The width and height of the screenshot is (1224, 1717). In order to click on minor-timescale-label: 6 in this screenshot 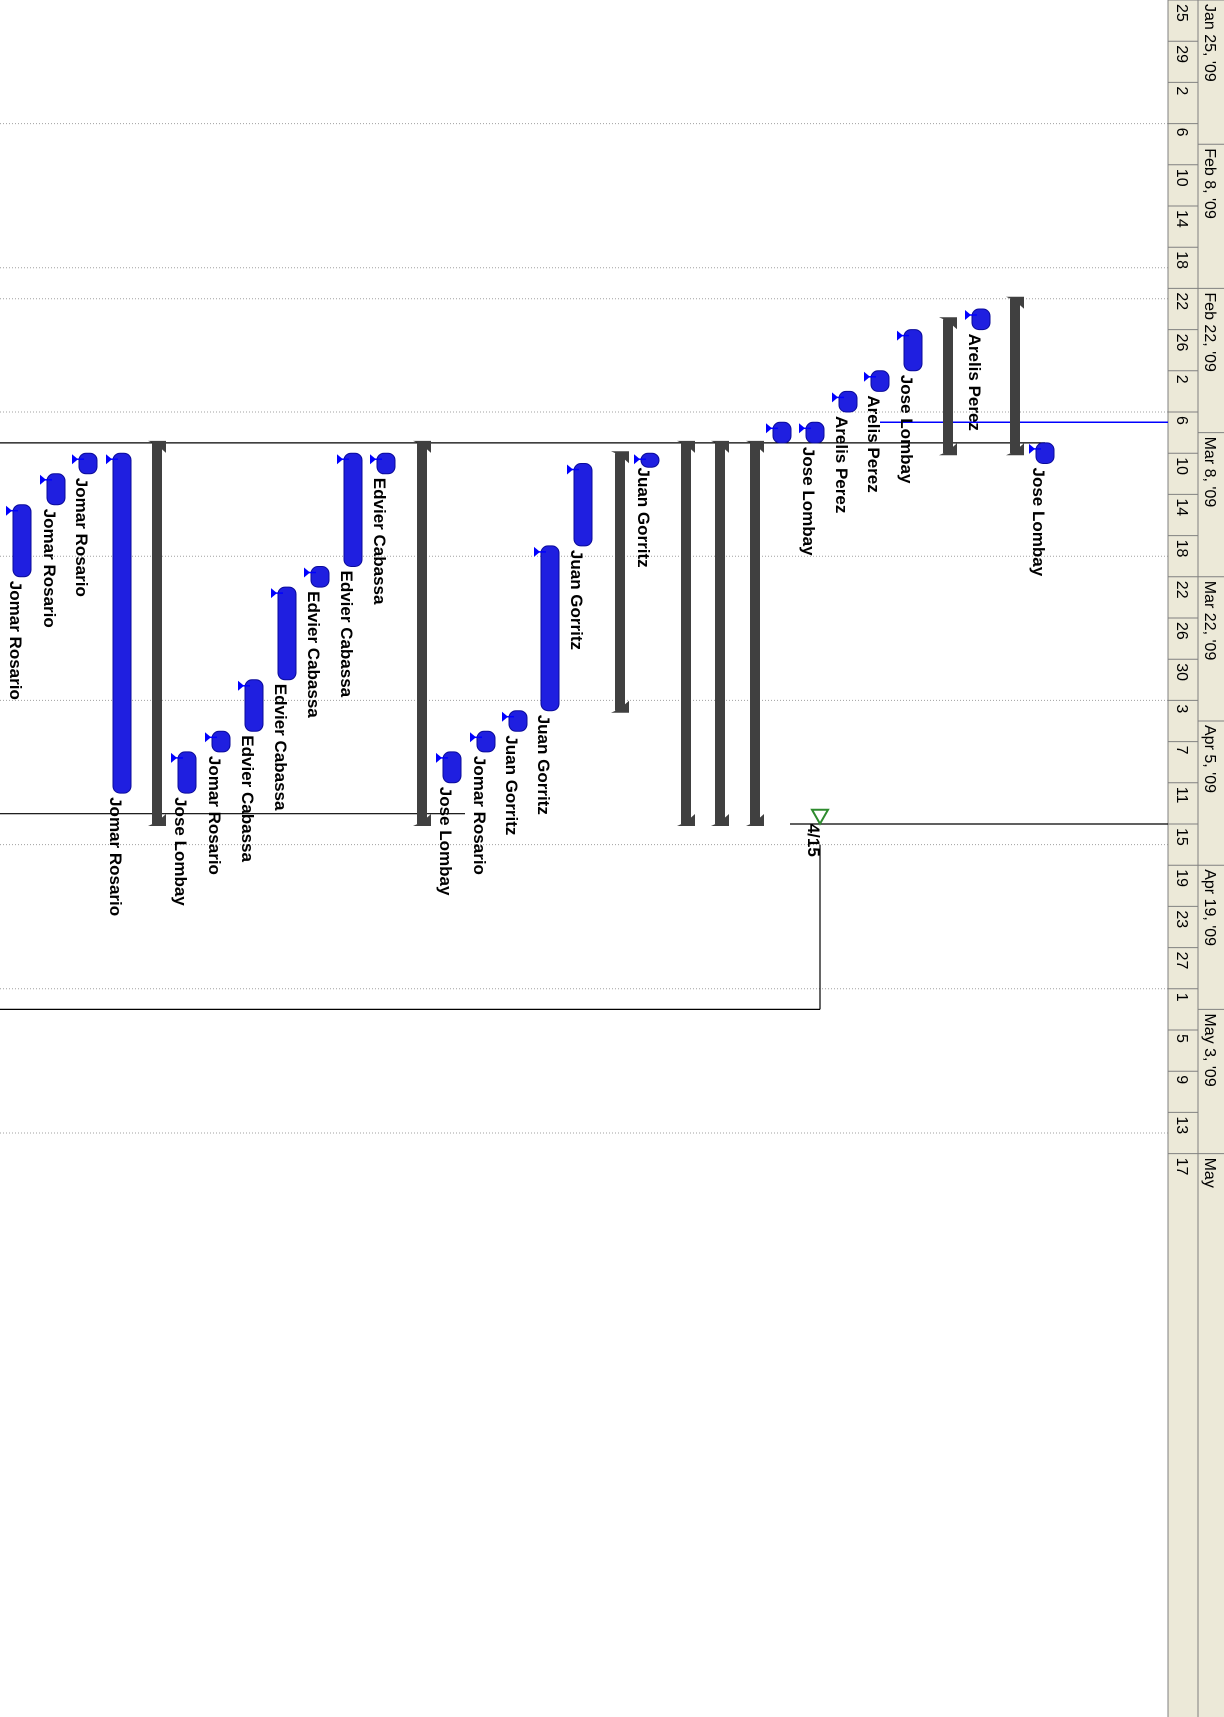, I will do `click(1181, 420)`.